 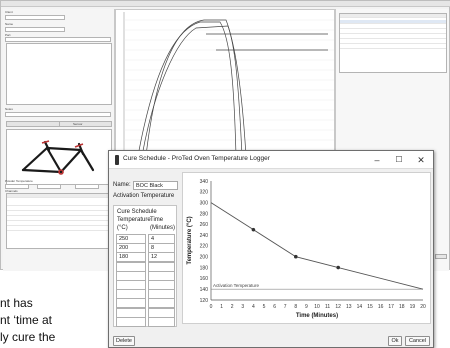 What do you see at coordinates (131, 321) in the screenshot?
I see `schedule-temp-cell` at bounding box center [131, 321].